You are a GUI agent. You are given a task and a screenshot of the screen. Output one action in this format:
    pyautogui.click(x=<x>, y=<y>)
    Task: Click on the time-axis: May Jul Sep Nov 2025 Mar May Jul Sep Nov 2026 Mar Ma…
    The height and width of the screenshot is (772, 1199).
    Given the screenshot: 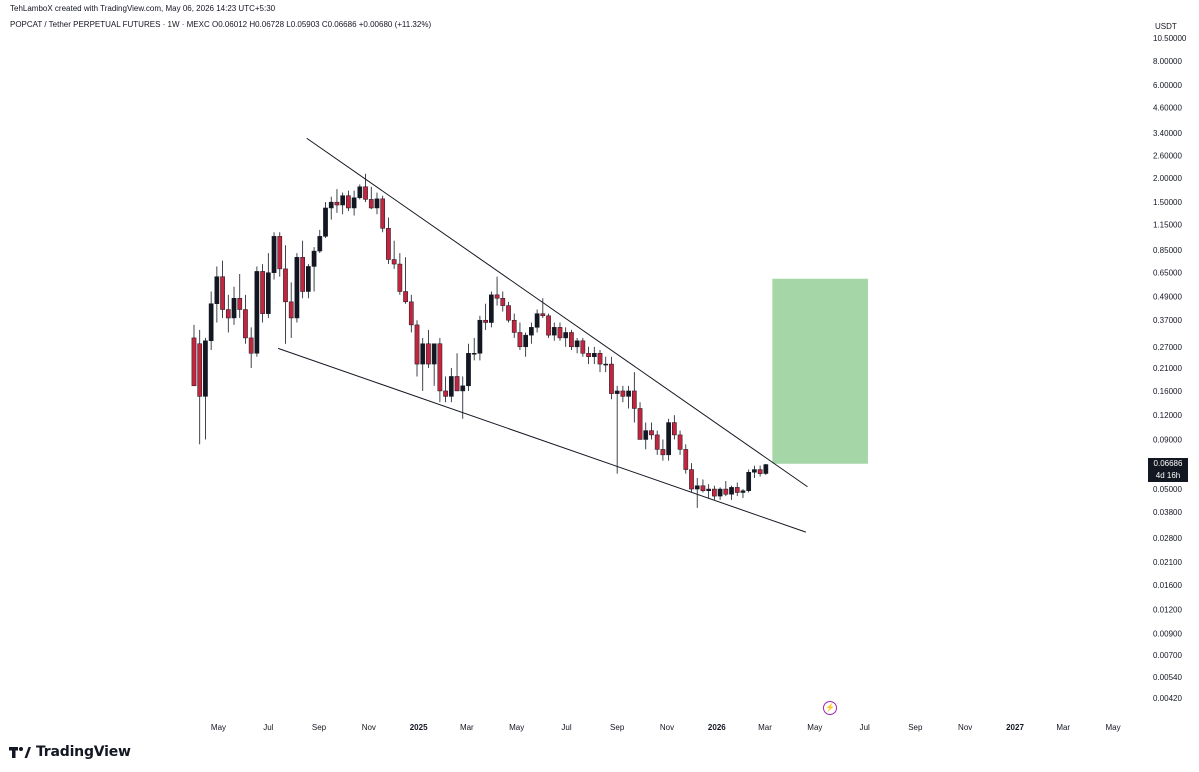 What is the action you would take?
    pyautogui.click(x=666, y=727)
    